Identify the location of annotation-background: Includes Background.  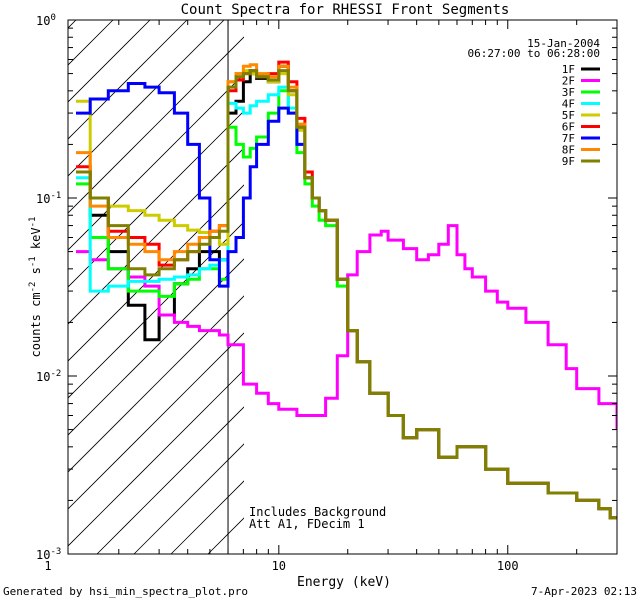
(317, 512).